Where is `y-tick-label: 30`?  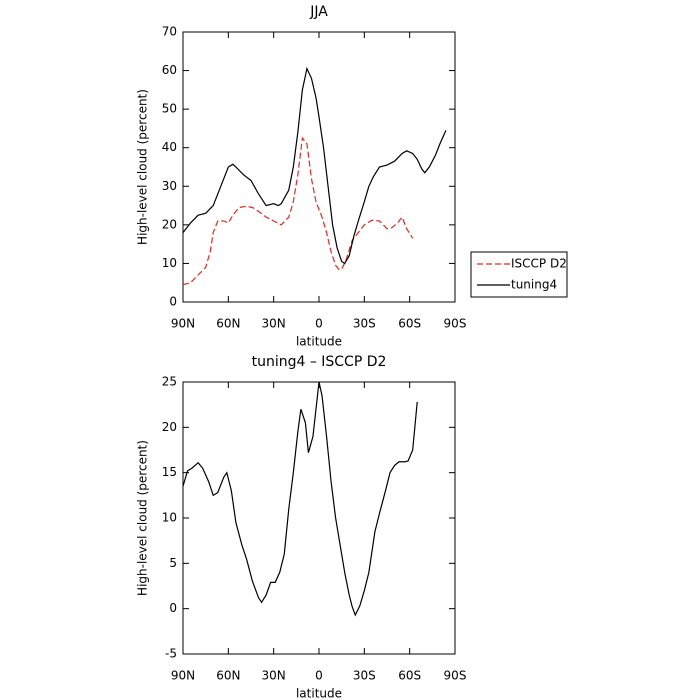
y-tick-label: 30 is located at coordinates (169, 186).